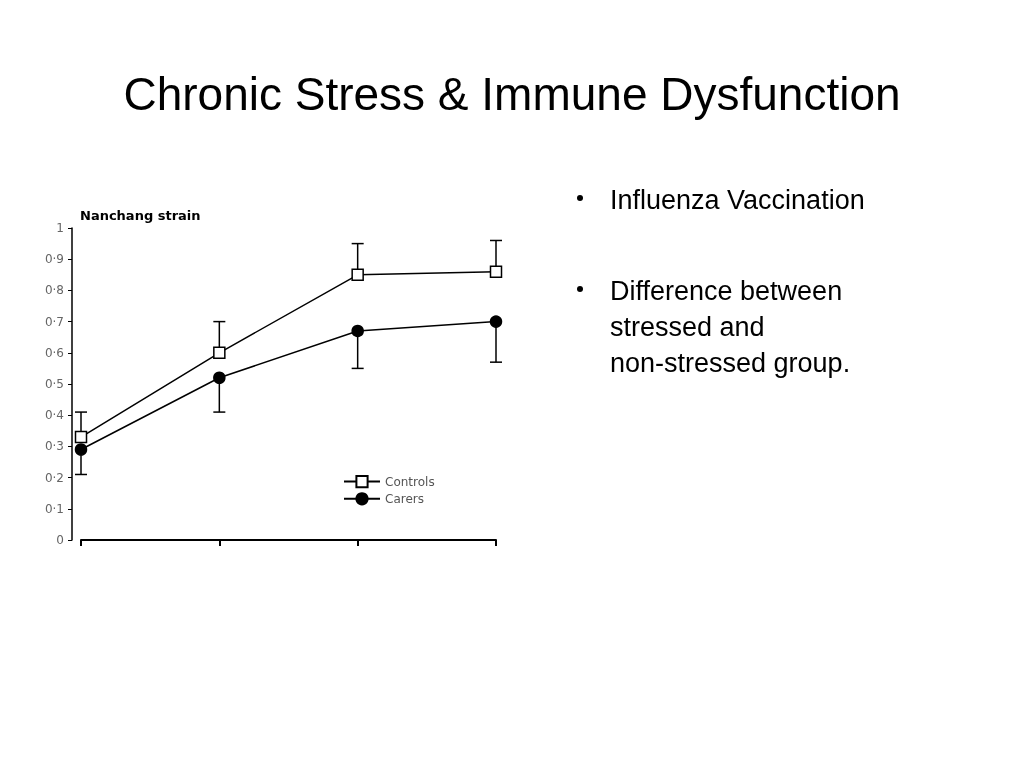  Describe the element at coordinates (60, 540) in the screenshot. I see `y-tick-label: 0` at that location.